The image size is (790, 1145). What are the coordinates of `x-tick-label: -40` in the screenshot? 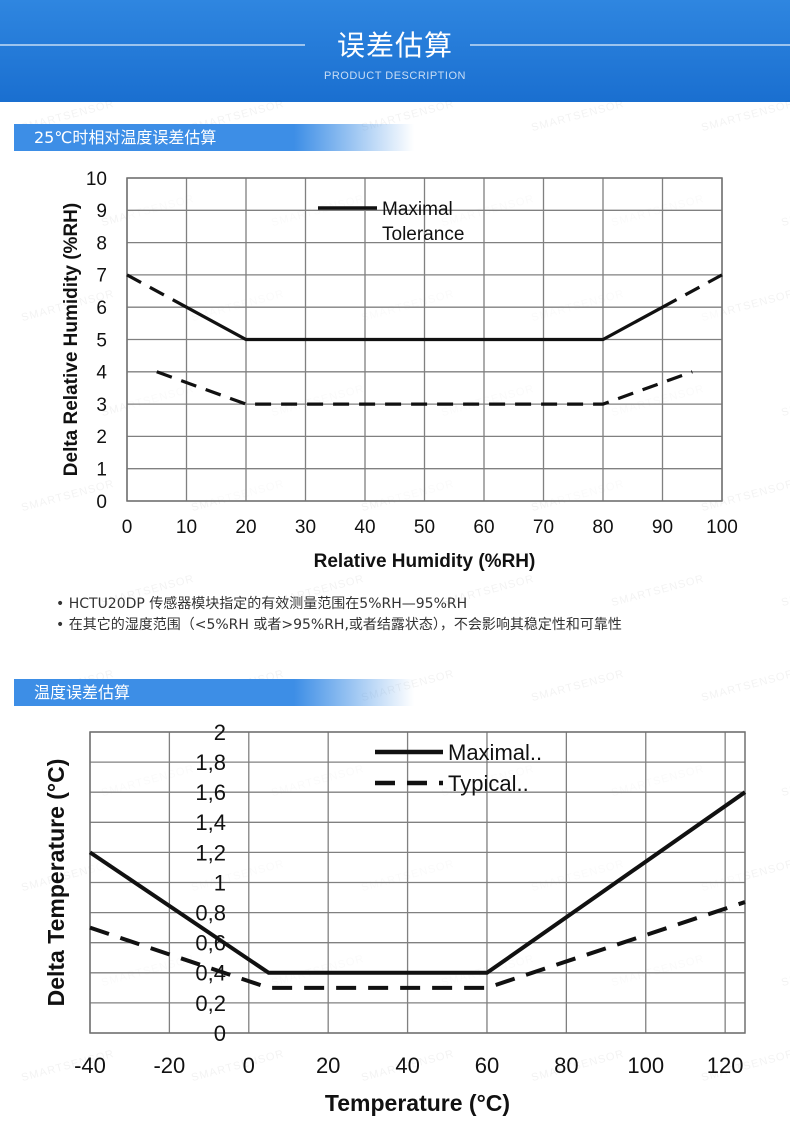 It's located at (90, 1065).